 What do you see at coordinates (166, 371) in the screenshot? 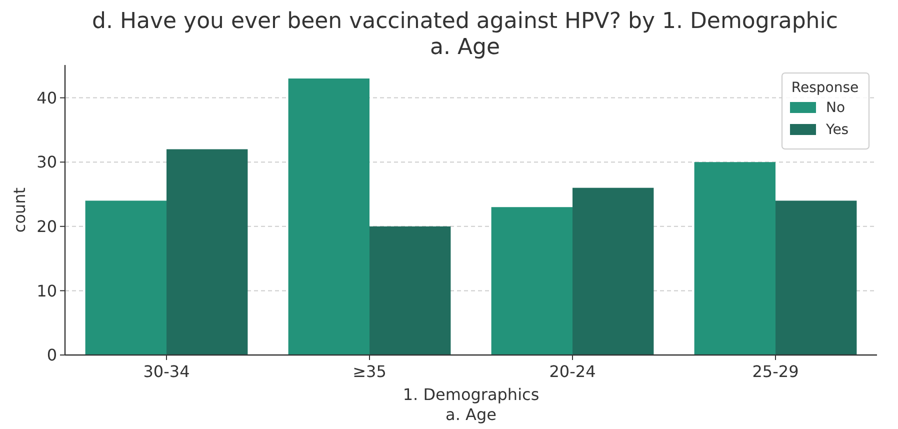
I see `x-tick-label: 30-34` at bounding box center [166, 371].